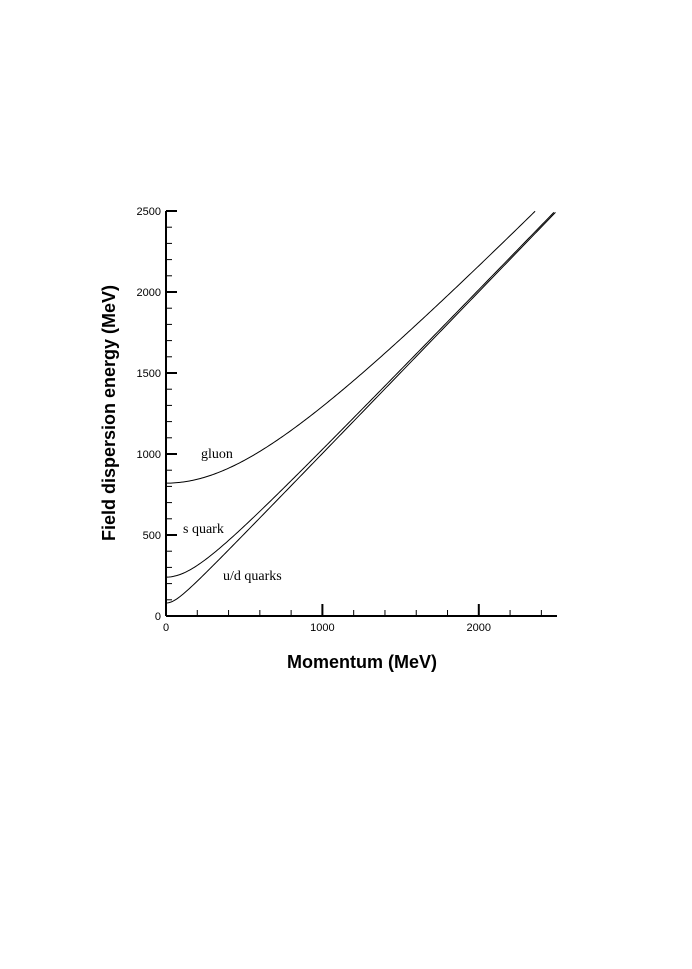 The width and height of the screenshot is (692, 969). What do you see at coordinates (203, 529) in the screenshot?
I see `series-label-s-quark: s quark` at bounding box center [203, 529].